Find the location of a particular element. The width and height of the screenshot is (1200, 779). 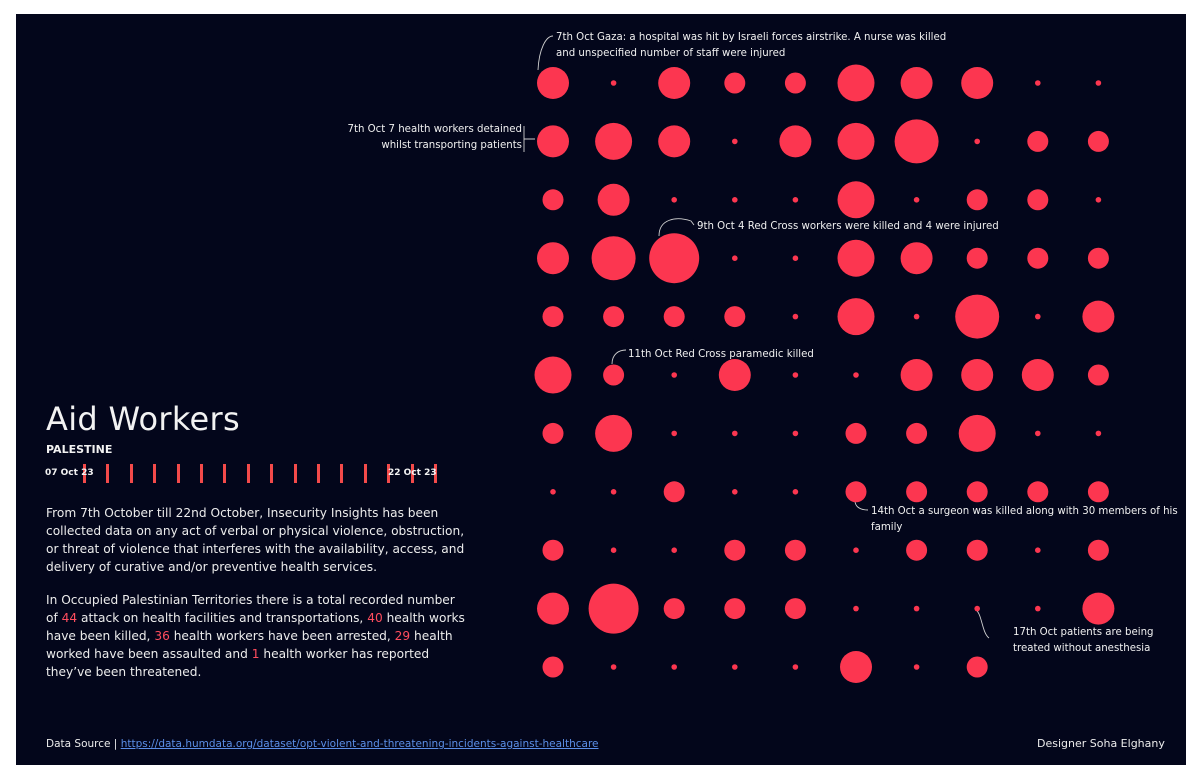

annotation-line: treated without anesthesia is located at coordinates (1082, 648).